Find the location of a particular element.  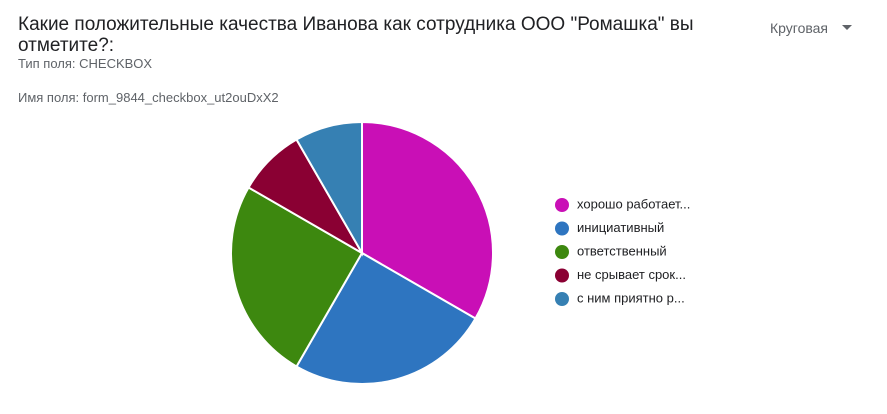

field-type: Тип поля: CHECKBOX is located at coordinates (85, 63).